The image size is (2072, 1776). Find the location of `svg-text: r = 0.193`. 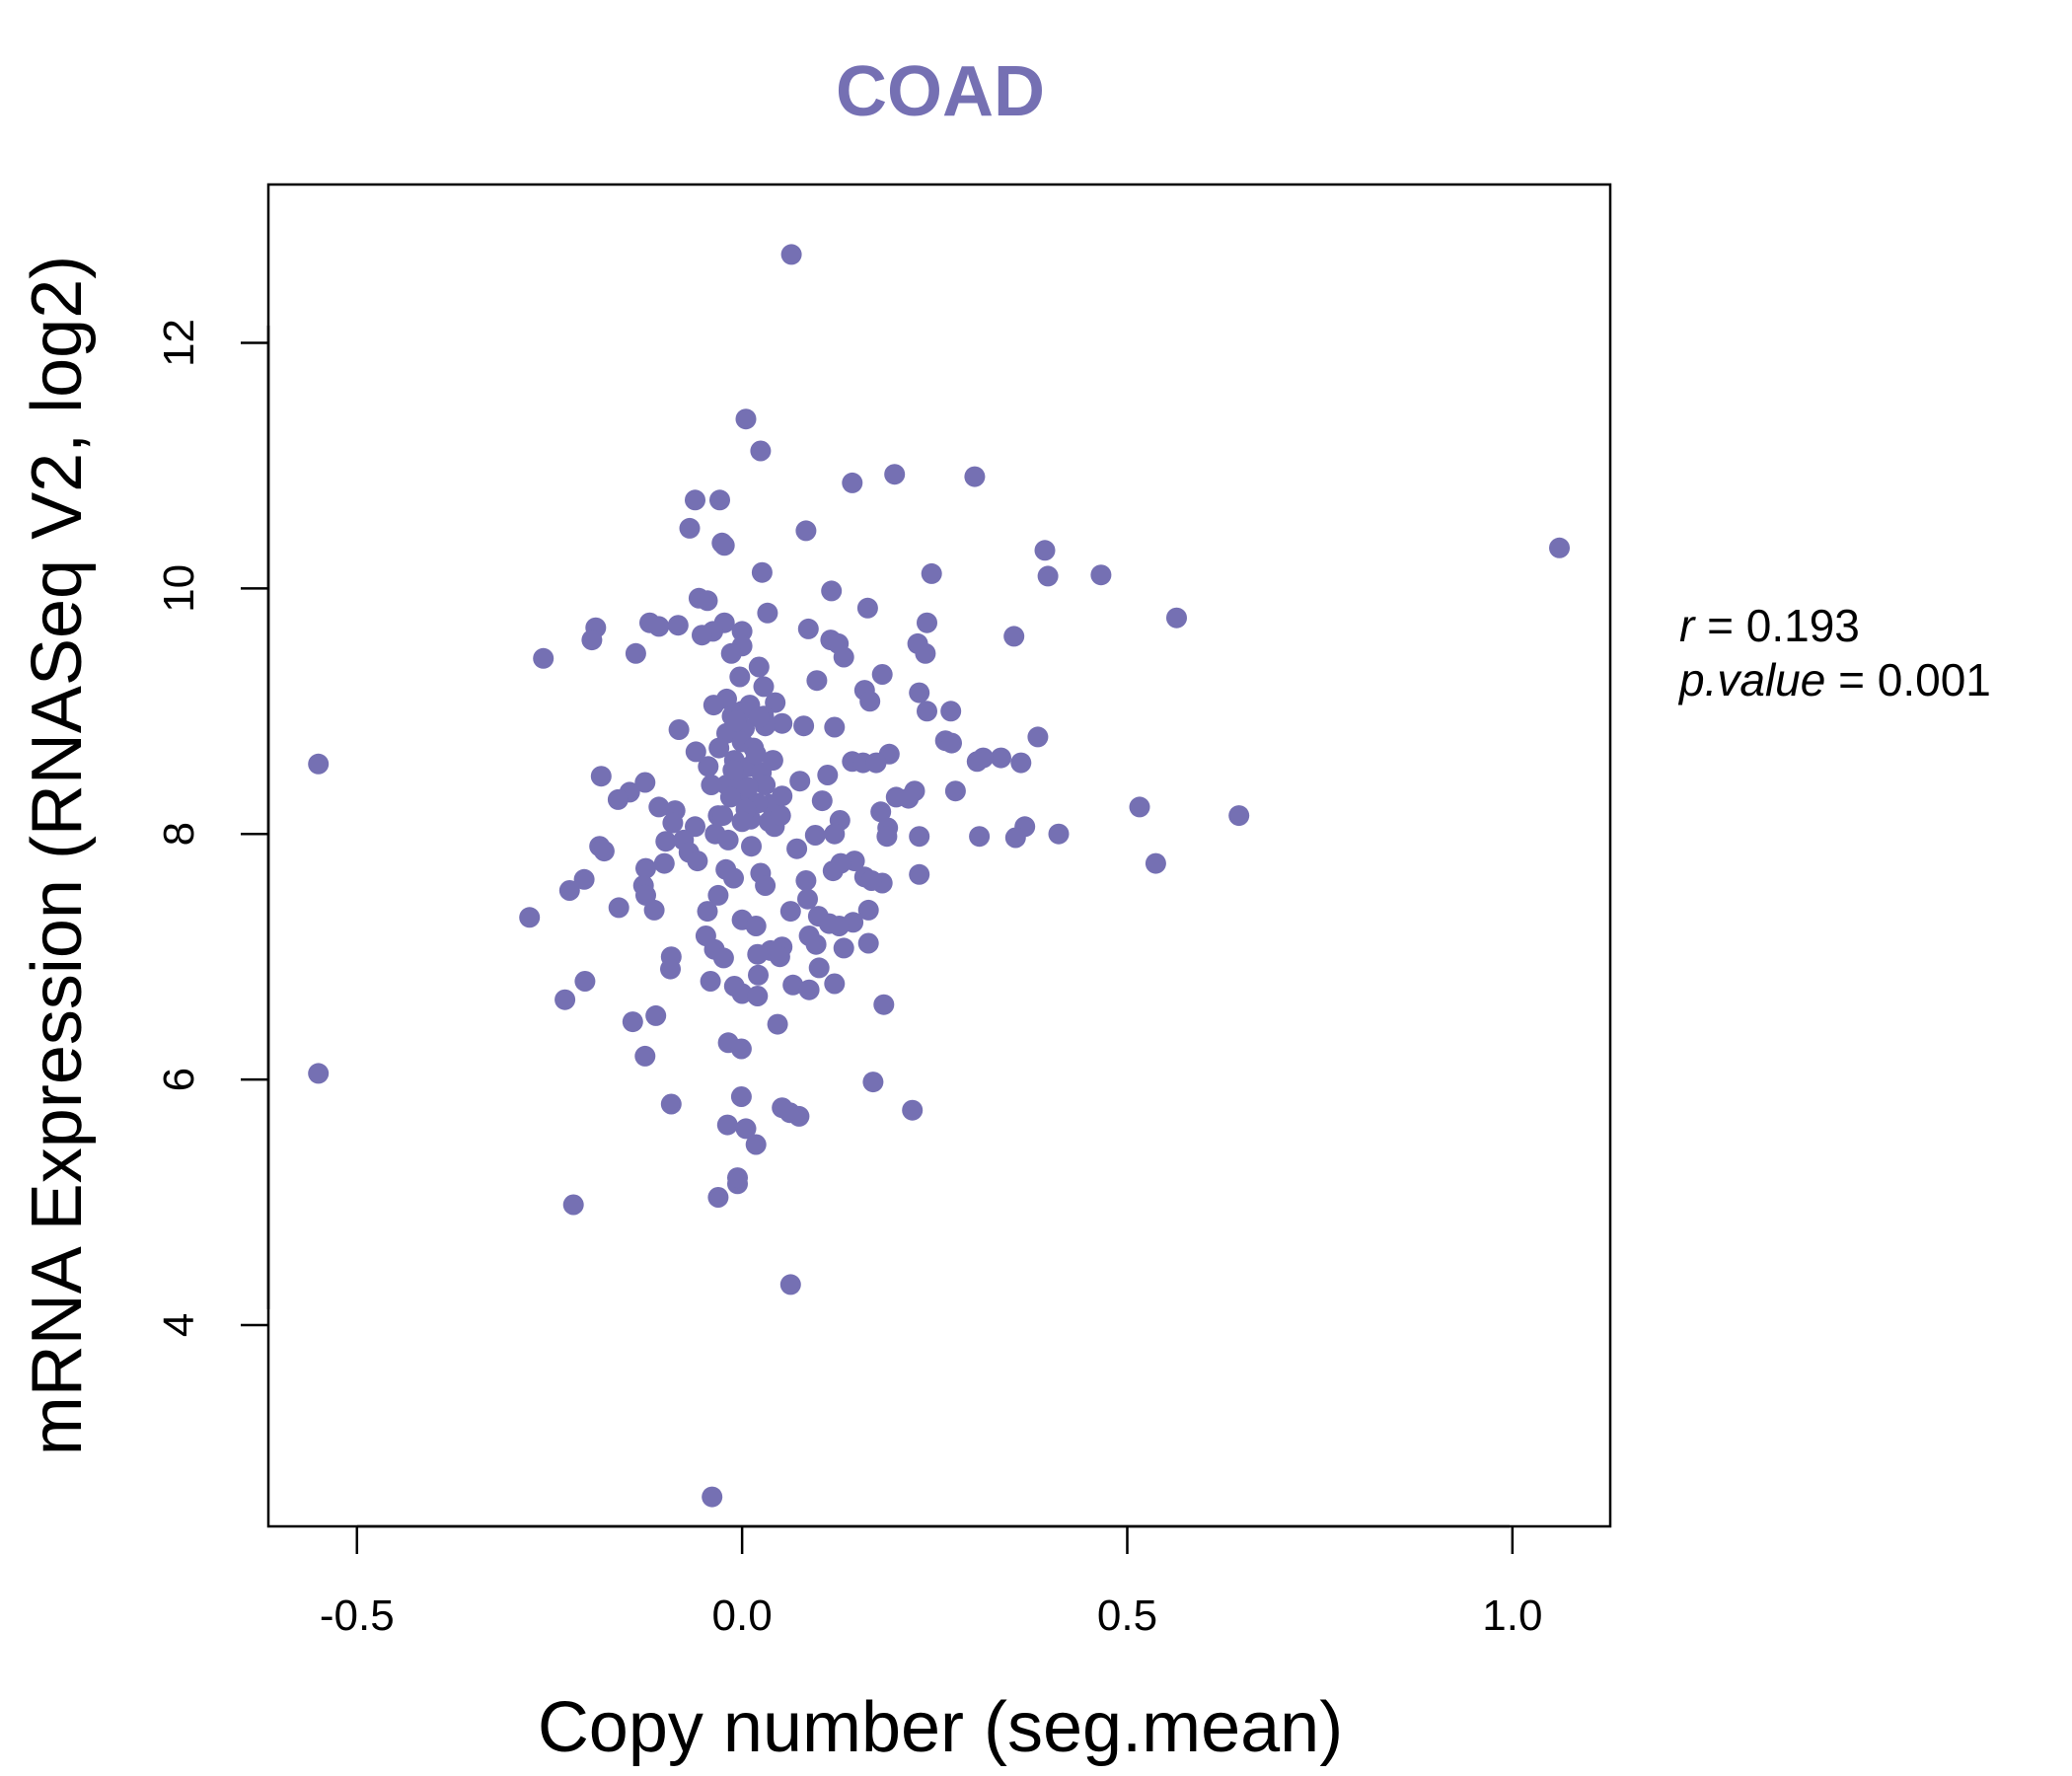

svg-text: r = 0.193 is located at coordinates (1770, 625).